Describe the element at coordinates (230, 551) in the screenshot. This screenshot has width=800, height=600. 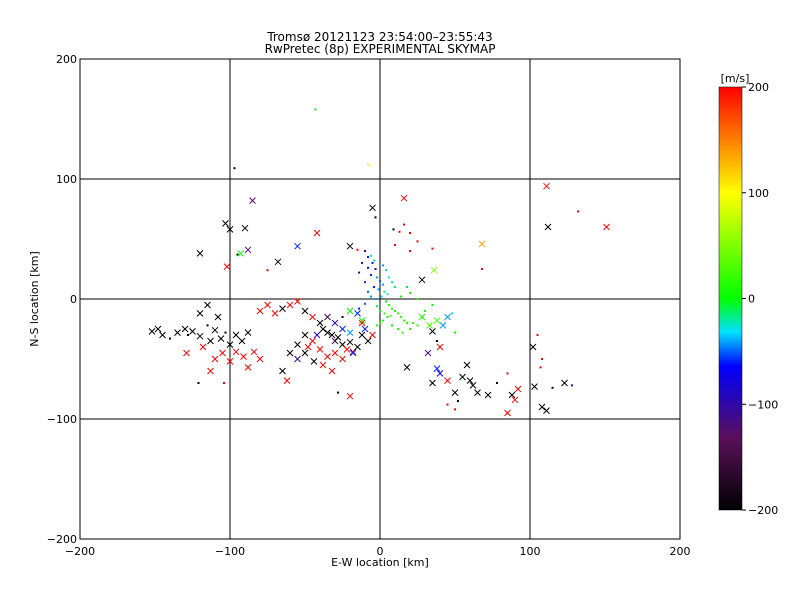
I see `x-tick-label: −100` at that location.